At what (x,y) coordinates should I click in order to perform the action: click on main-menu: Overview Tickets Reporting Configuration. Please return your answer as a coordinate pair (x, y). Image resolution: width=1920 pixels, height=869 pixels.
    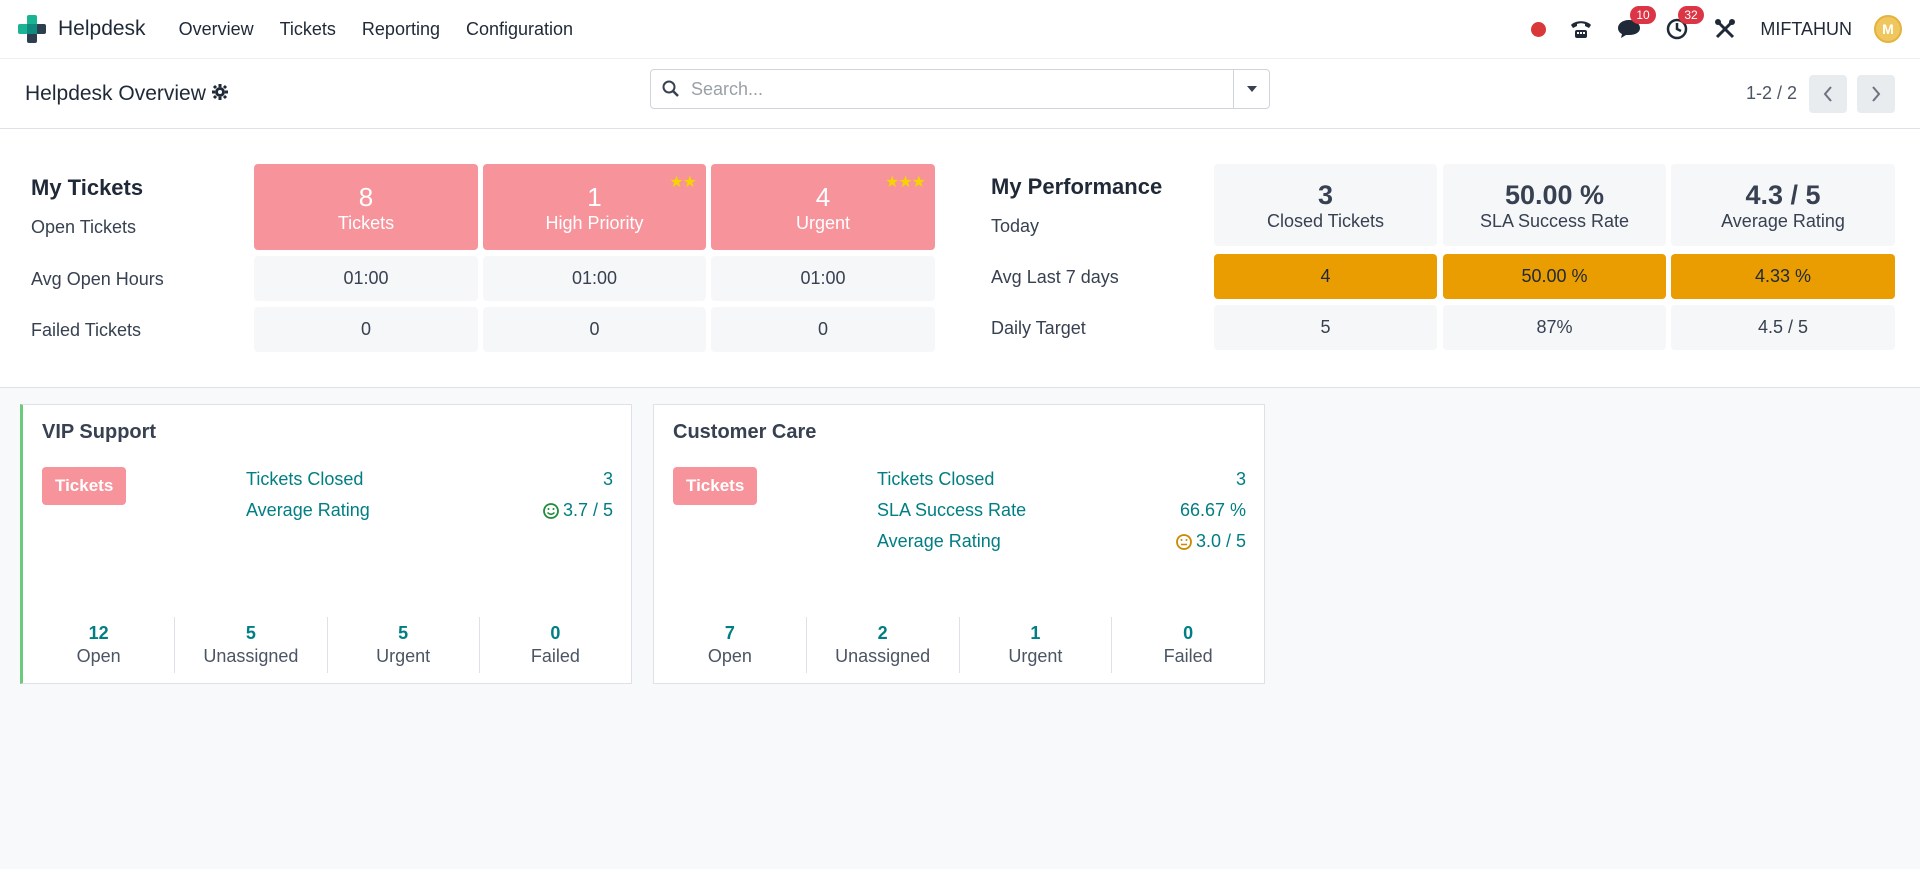
    Looking at the image, I should click on (376, 29).